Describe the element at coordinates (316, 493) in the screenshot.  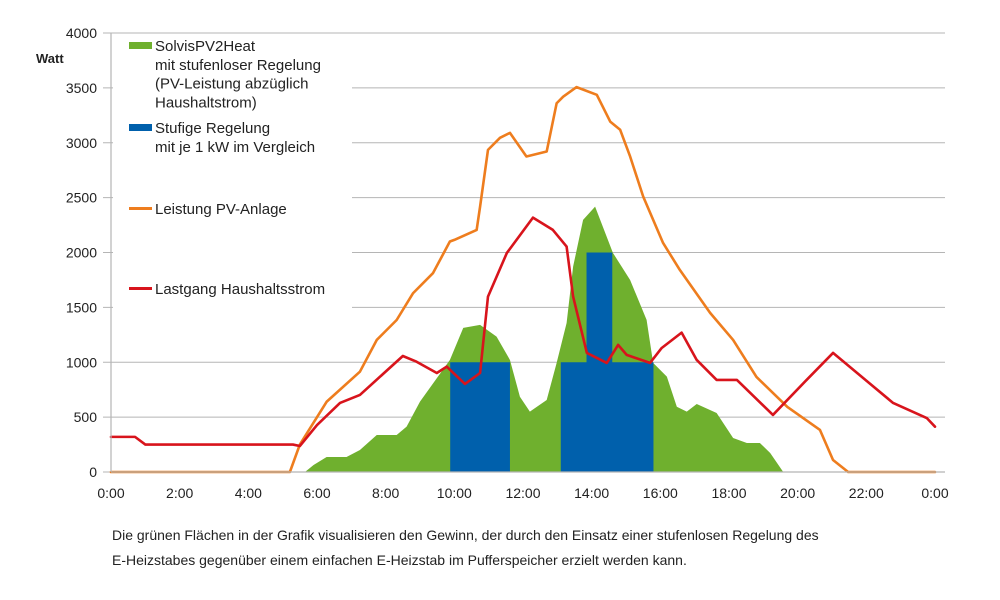
I see `x-tick-label: 6:00` at that location.